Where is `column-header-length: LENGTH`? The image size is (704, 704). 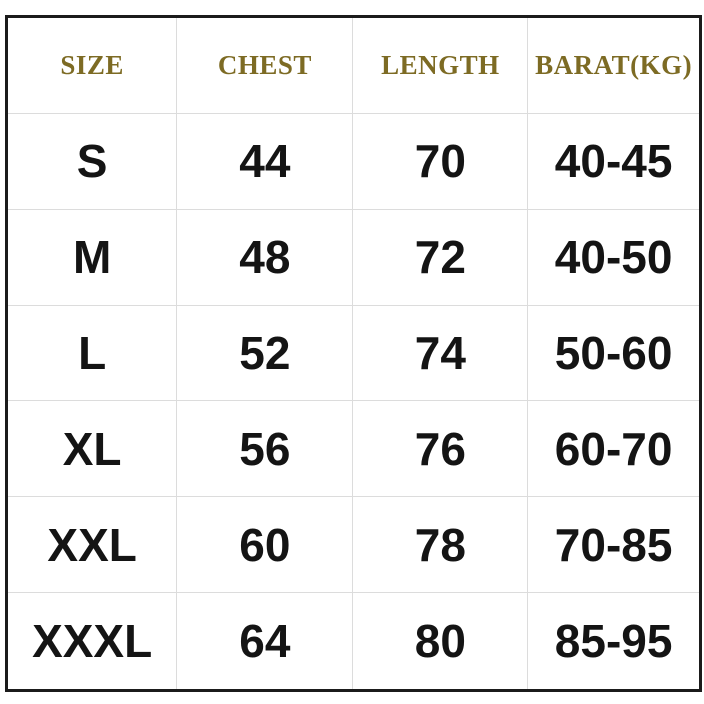 column-header-length: LENGTH is located at coordinates (441, 66).